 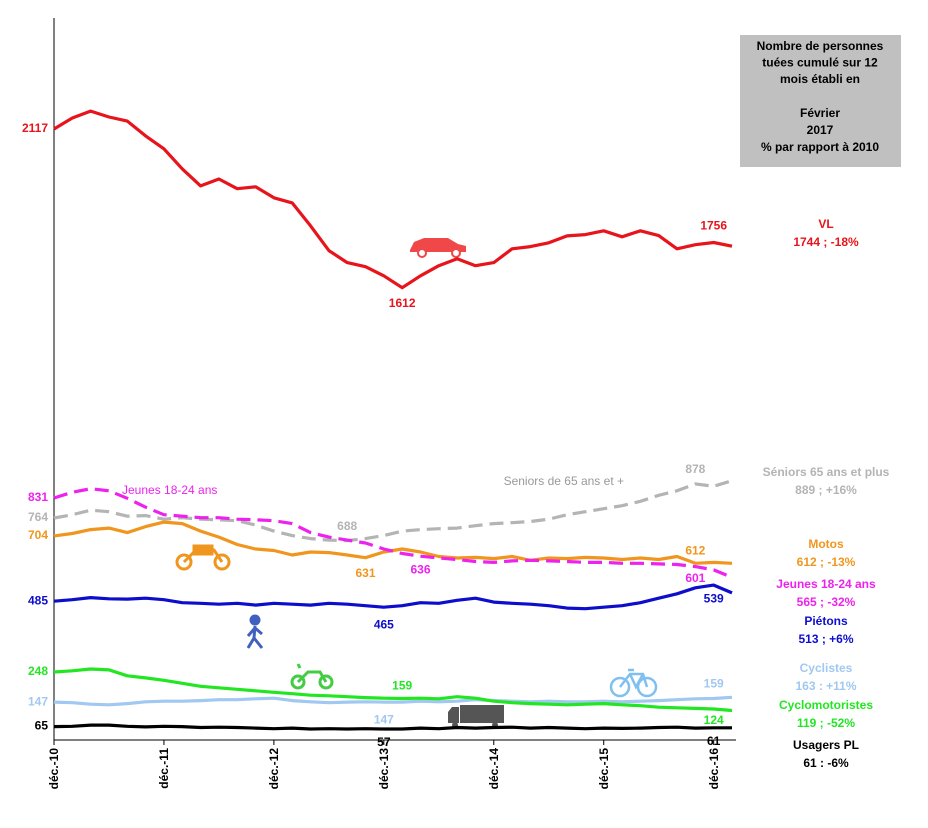 What do you see at coordinates (38, 497) in the screenshot?
I see `value-label: 831` at bounding box center [38, 497].